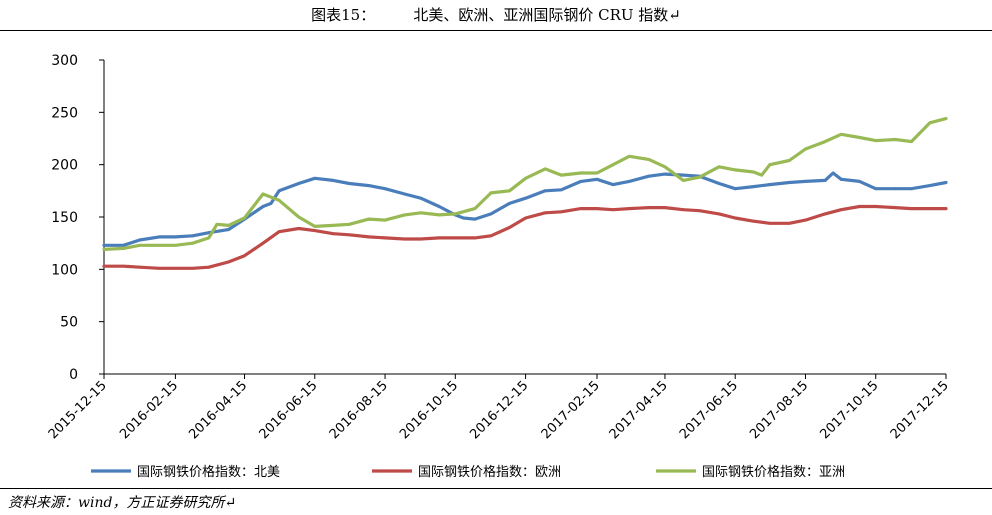 This screenshot has width=992, height=515. Describe the element at coordinates (639, 410) in the screenshot. I see `x-tick-label: 2017-04-15` at that location.